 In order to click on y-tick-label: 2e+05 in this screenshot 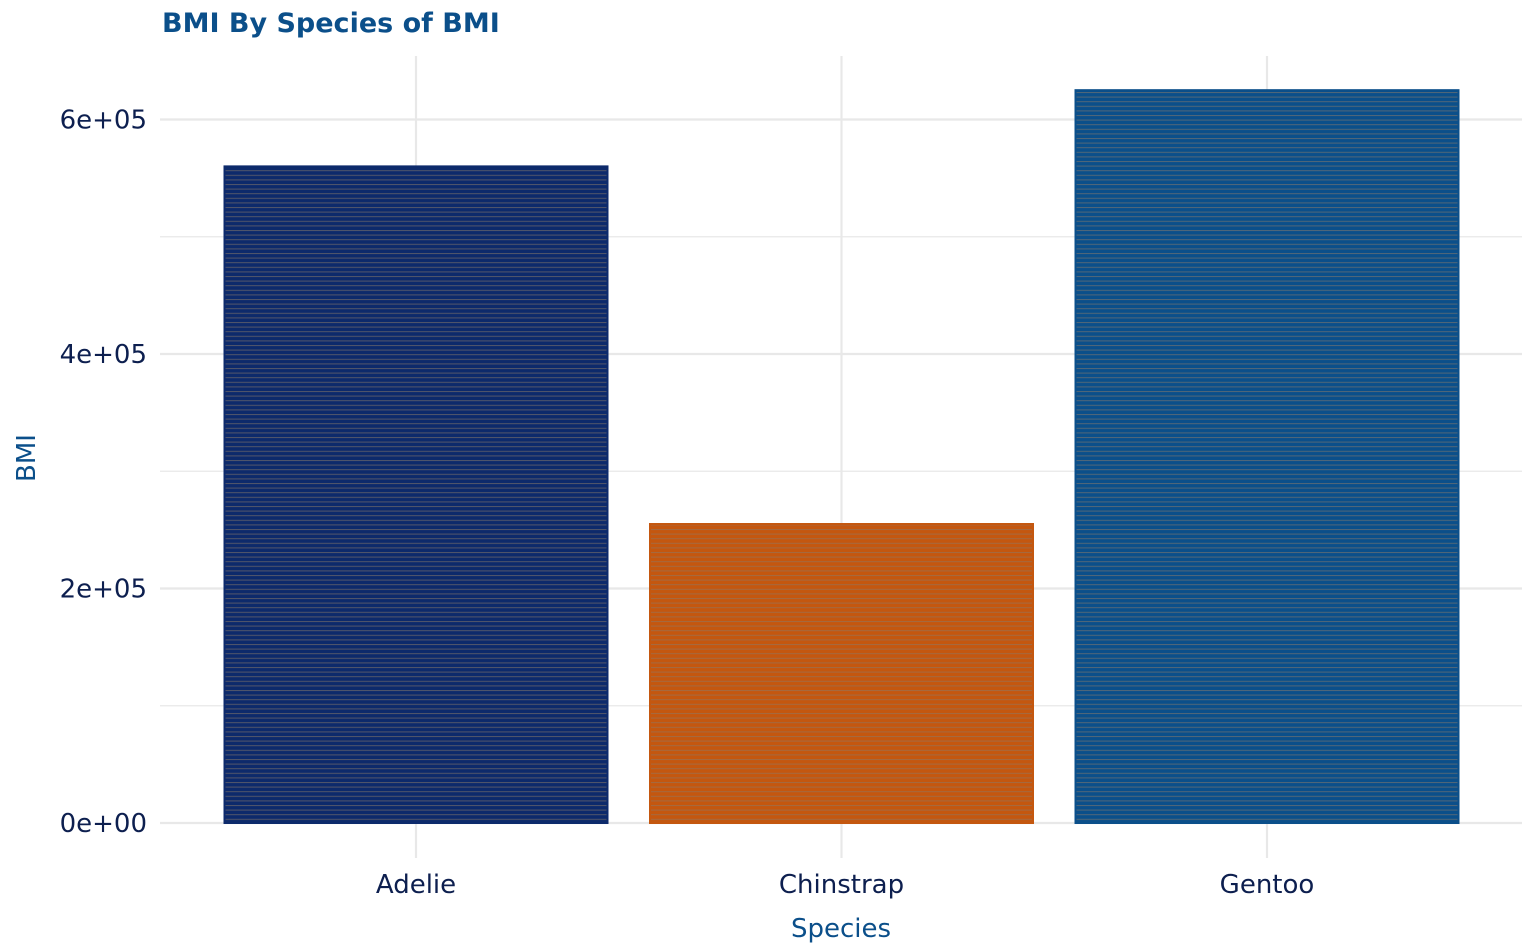, I will do `click(103, 589)`.